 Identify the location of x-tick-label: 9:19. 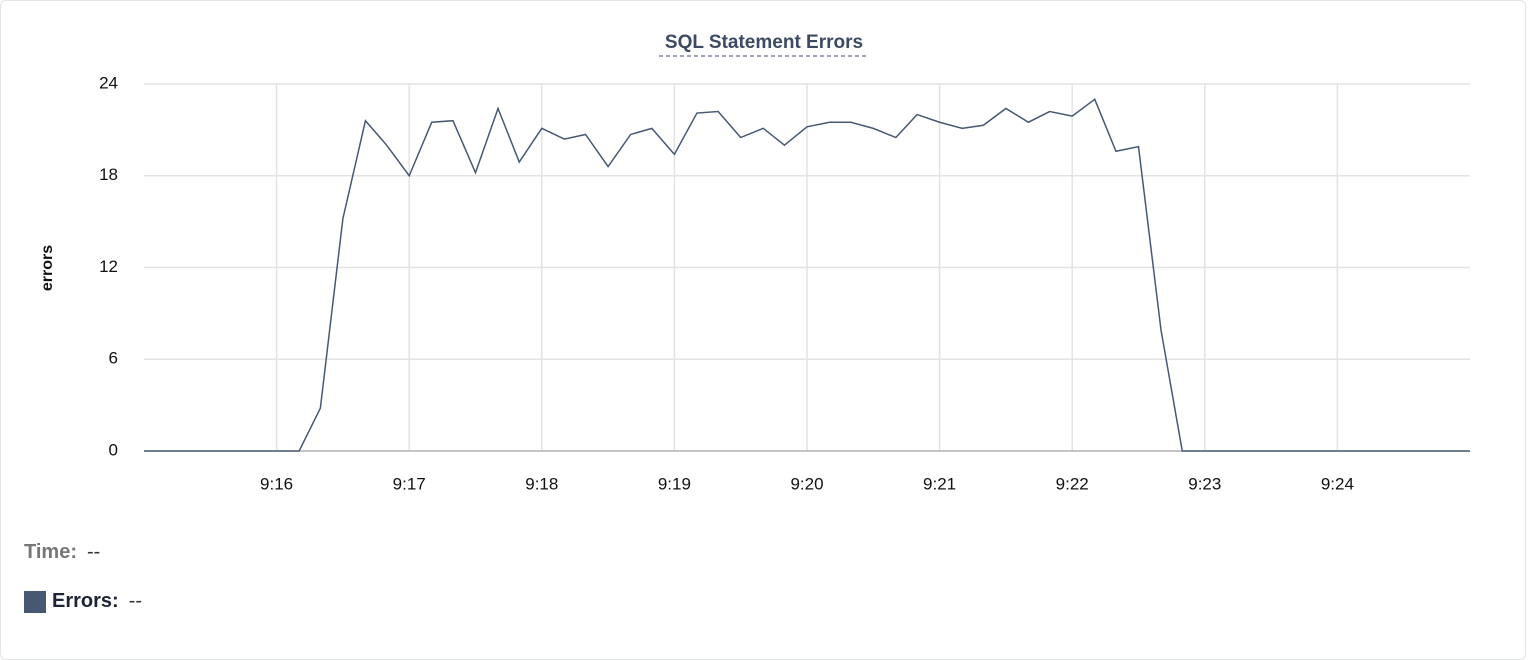
(674, 483).